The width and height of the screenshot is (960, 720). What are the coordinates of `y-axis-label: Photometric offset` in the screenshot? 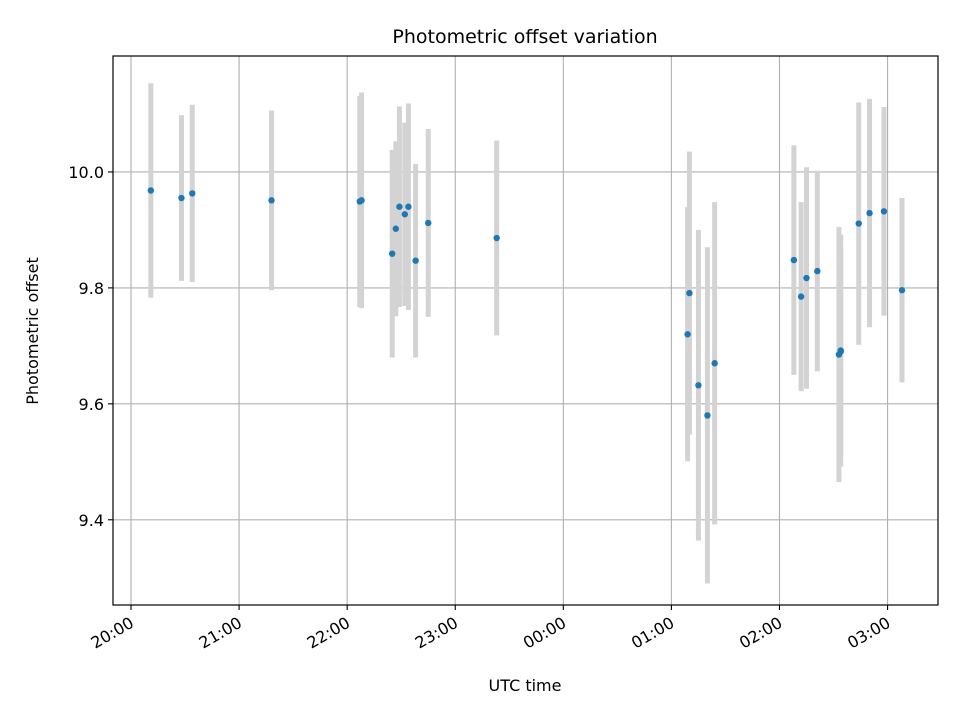 It's located at (32, 331).